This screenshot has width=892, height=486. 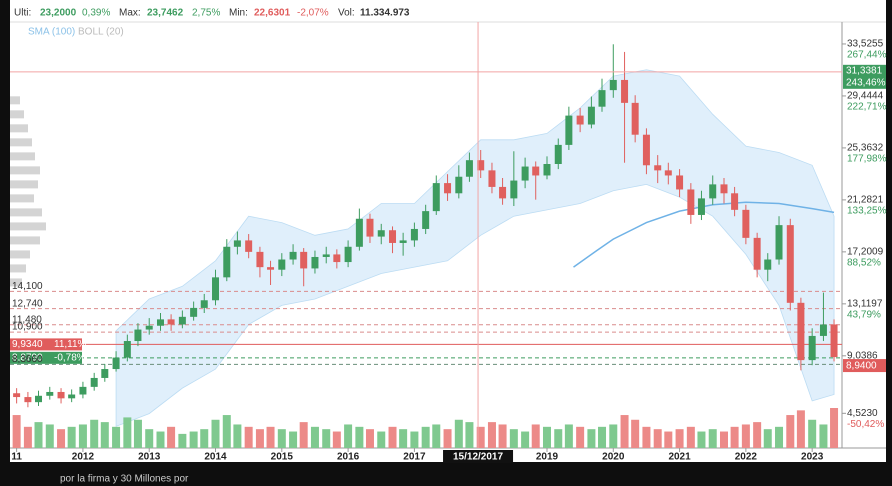 I want to click on y-tick-pct: 222,71%, so click(x=867, y=107).